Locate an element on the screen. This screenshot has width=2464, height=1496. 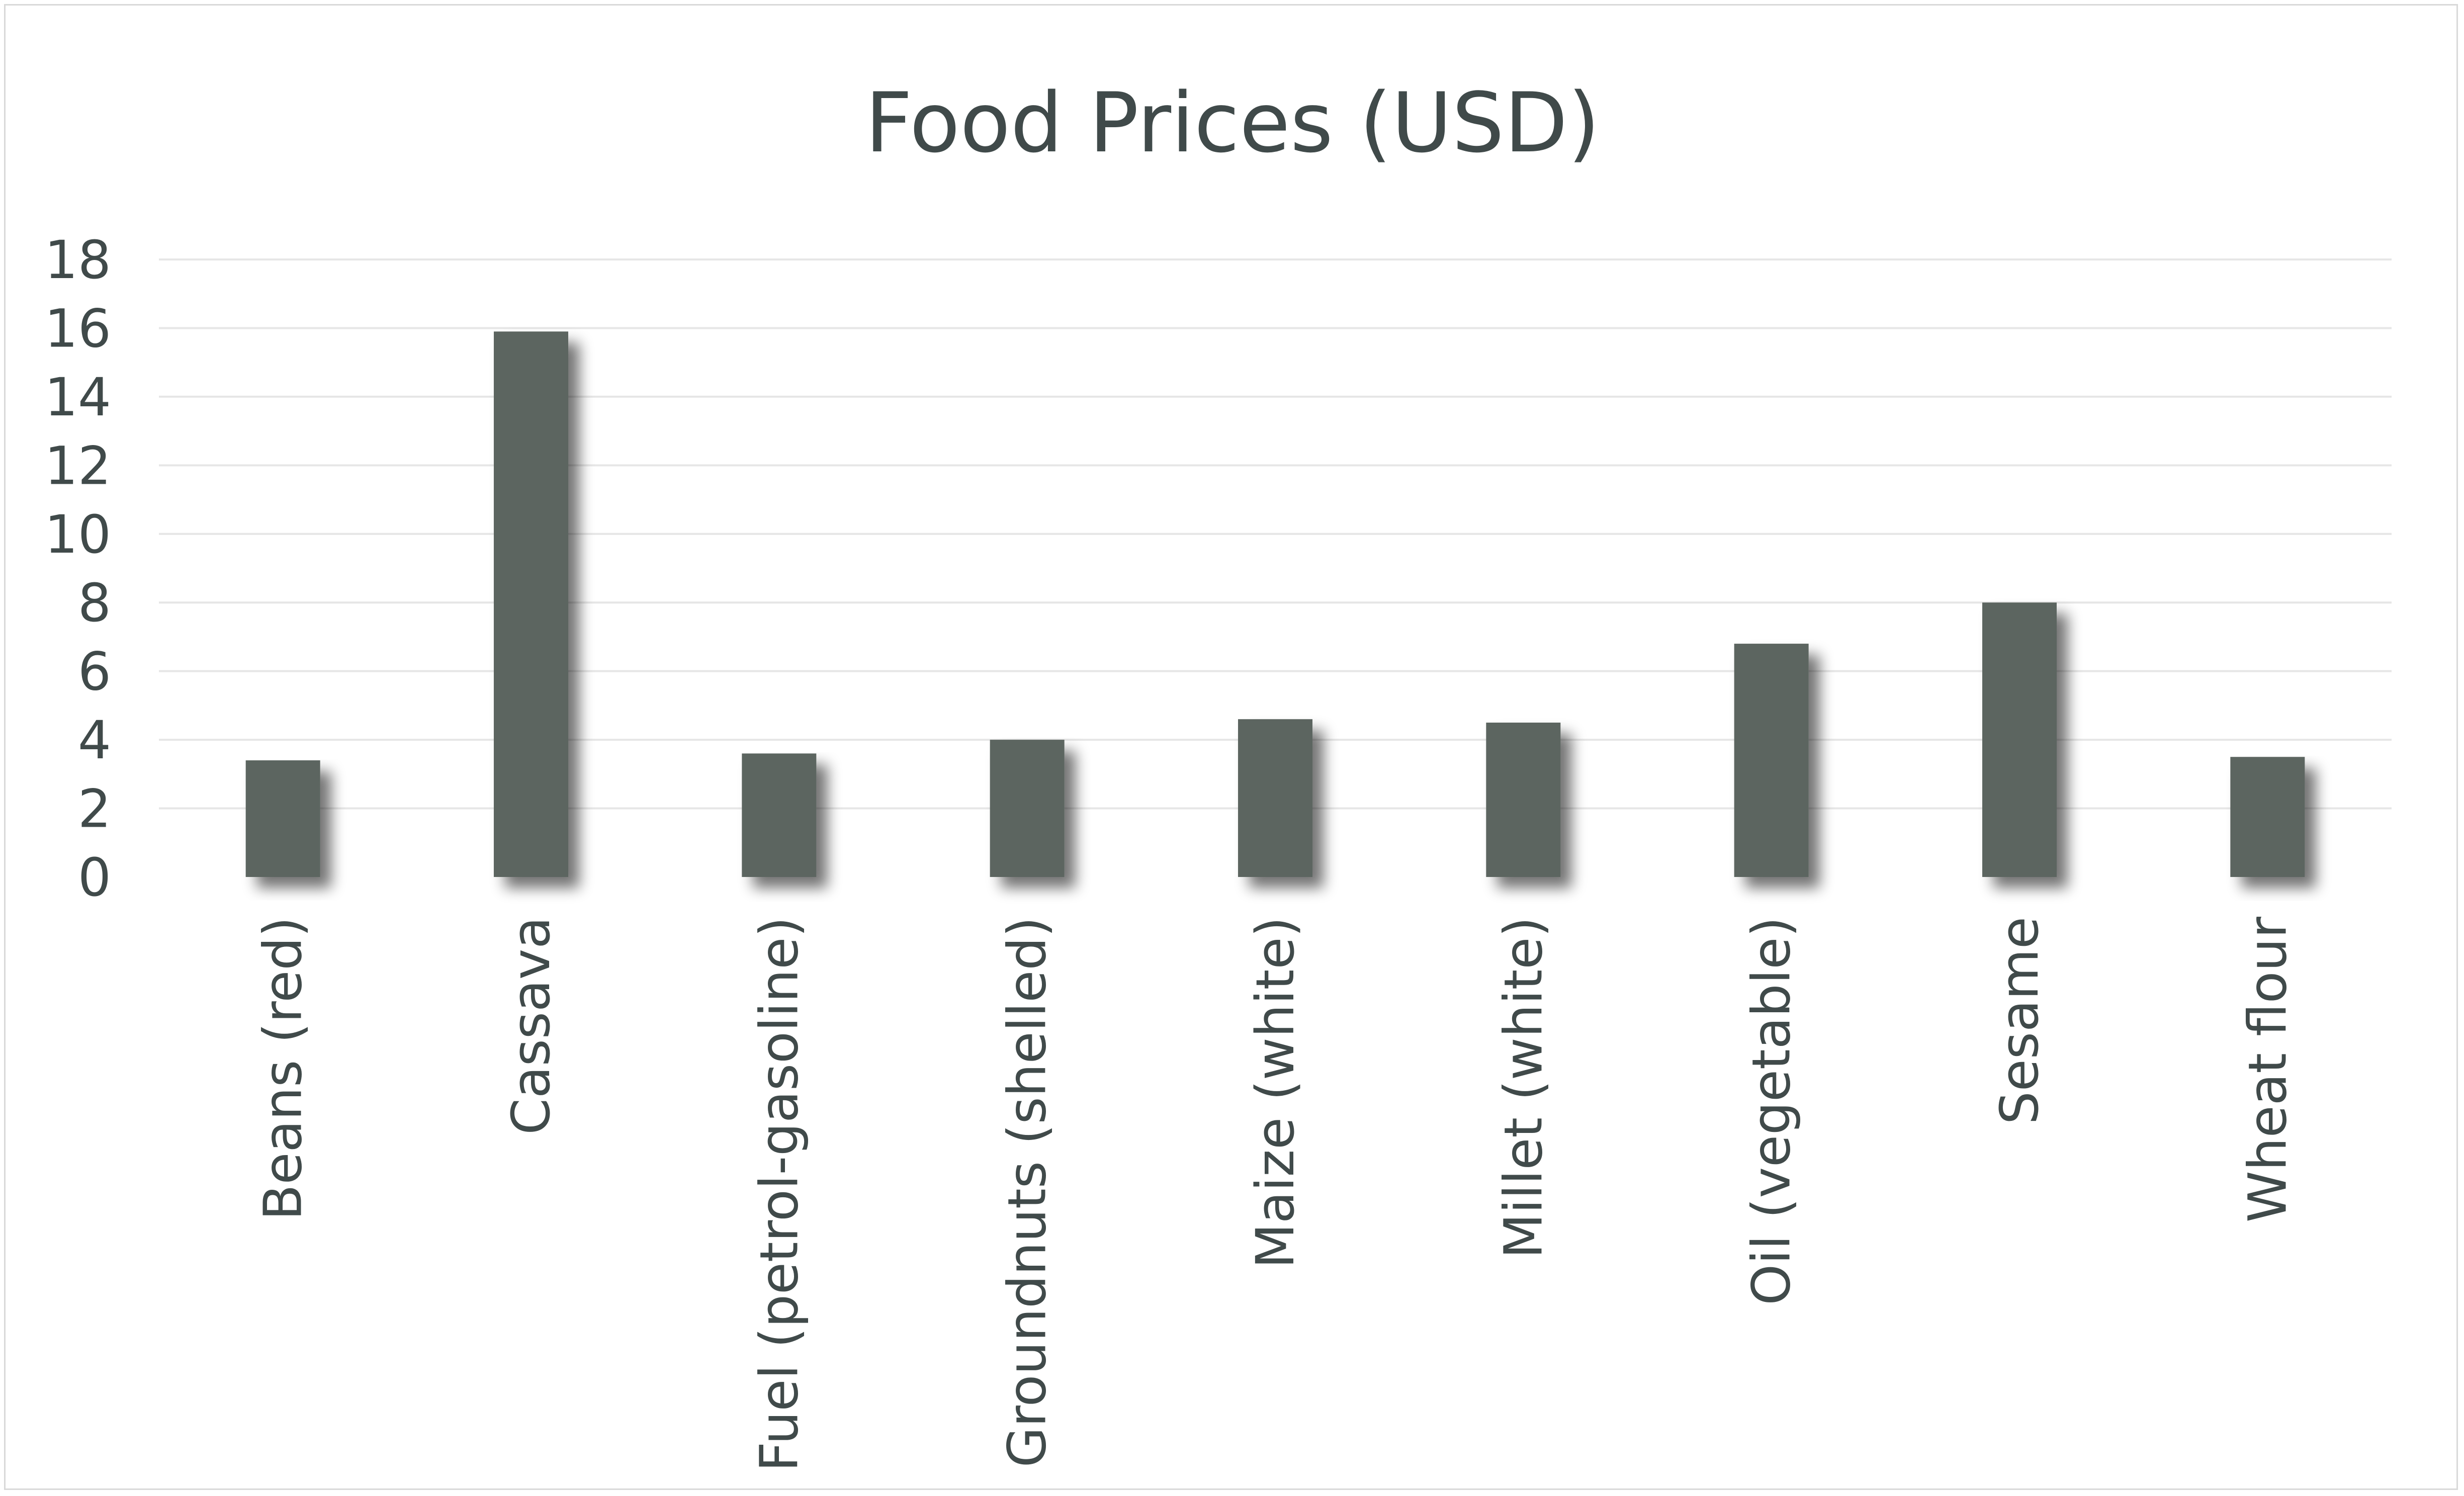
y-tick-label: 18 is located at coordinates (78, 260).